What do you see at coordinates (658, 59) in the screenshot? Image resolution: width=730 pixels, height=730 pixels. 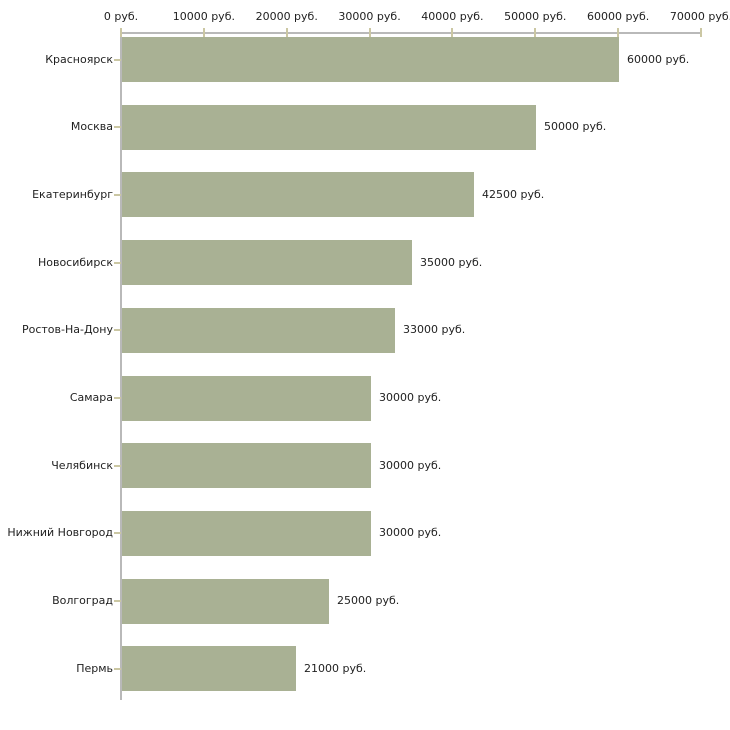 I see `value-label: 60000 руб.` at bounding box center [658, 59].